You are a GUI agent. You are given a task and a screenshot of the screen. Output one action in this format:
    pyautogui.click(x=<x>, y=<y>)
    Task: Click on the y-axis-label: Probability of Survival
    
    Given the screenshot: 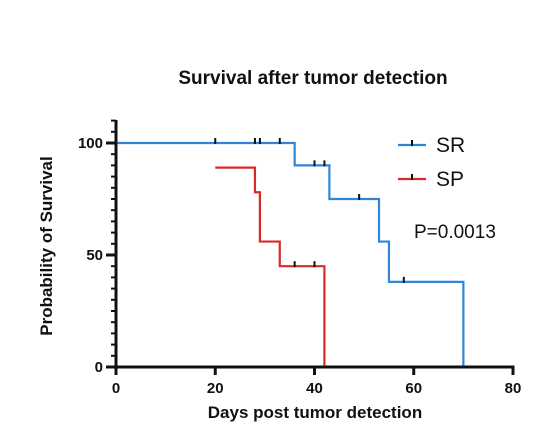 What is the action you would take?
    pyautogui.click(x=46, y=246)
    